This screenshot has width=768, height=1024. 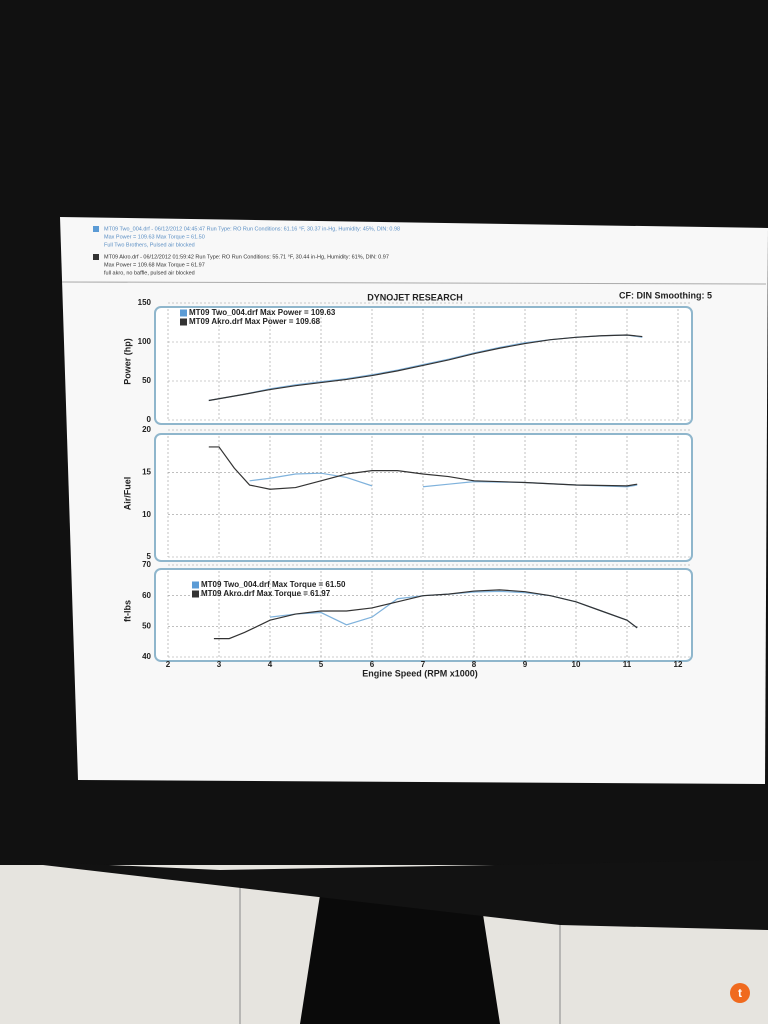 I want to click on x-axis-label: Engine Speed (RPM x1000), so click(x=420, y=673).